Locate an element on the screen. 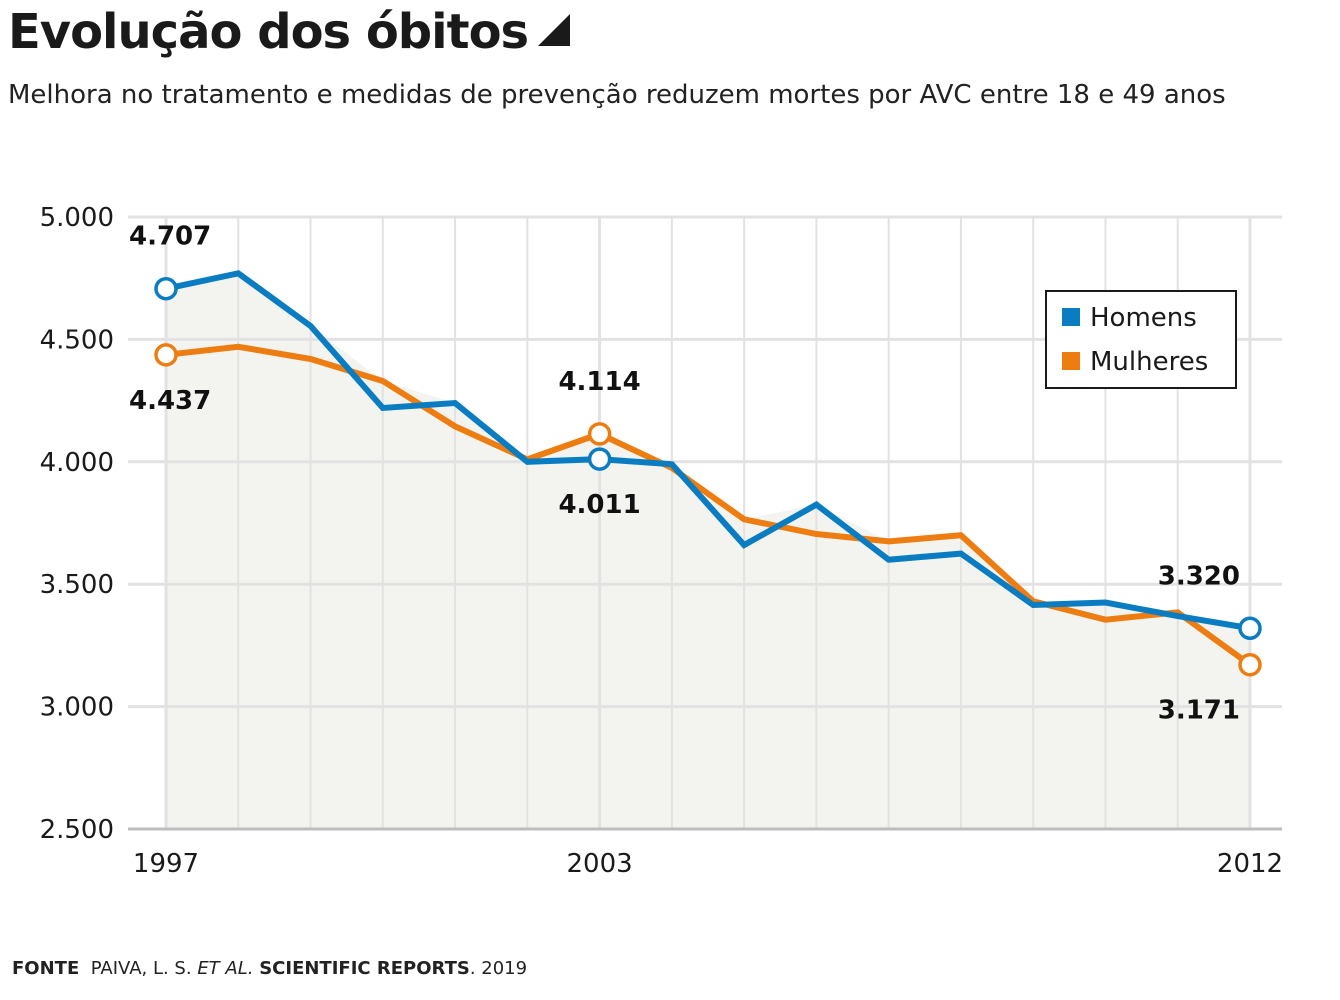 The width and height of the screenshot is (1340, 1000). y-tick-label: 3.500 is located at coordinates (77, 585).